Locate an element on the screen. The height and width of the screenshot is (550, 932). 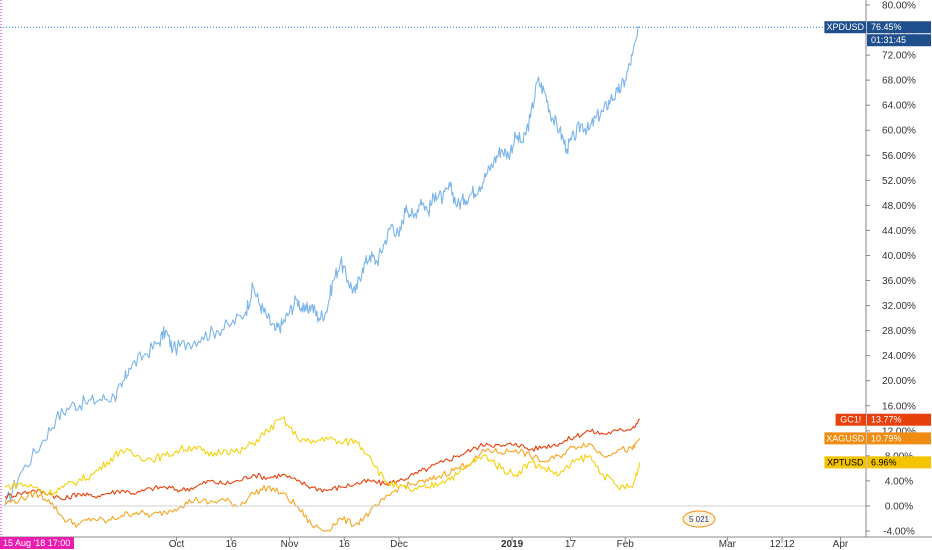
y-tick-label: 52.00% is located at coordinates (899, 181).